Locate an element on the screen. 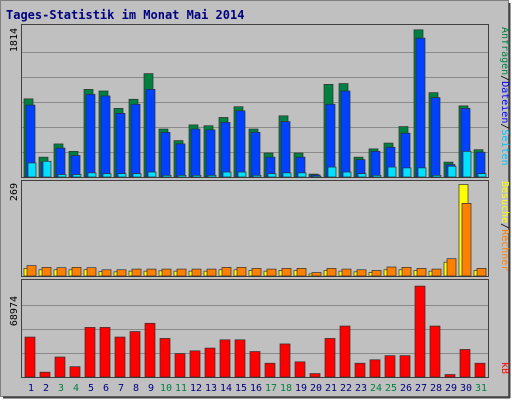 The image size is (512, 400). x-tick-label: 24 is located at coordinates (376, 388).